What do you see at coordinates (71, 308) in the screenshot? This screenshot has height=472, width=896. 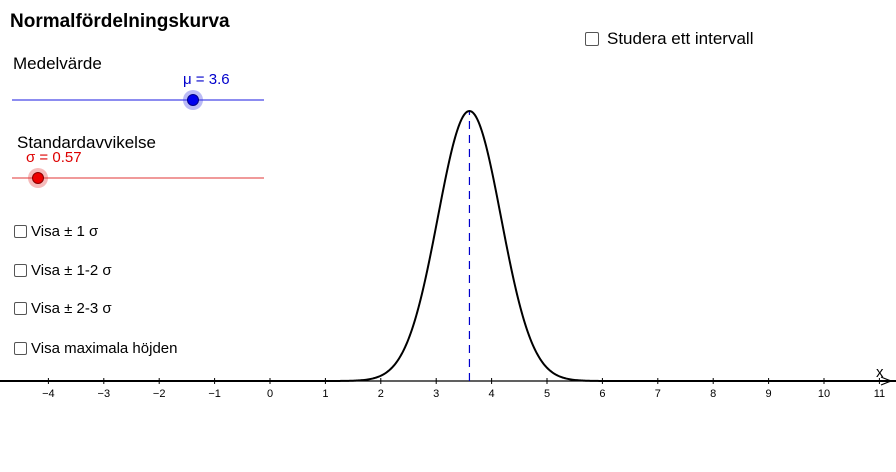 I see `show-2-3-sigma-label: Visa ± 2-3 σ` at bounding box center [71, 308].